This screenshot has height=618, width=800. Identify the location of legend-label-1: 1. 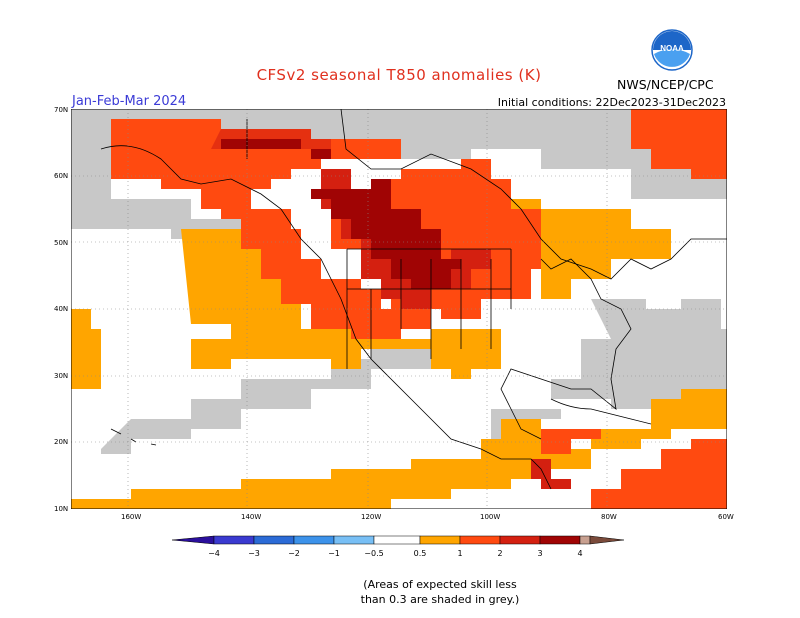
(459, 553).